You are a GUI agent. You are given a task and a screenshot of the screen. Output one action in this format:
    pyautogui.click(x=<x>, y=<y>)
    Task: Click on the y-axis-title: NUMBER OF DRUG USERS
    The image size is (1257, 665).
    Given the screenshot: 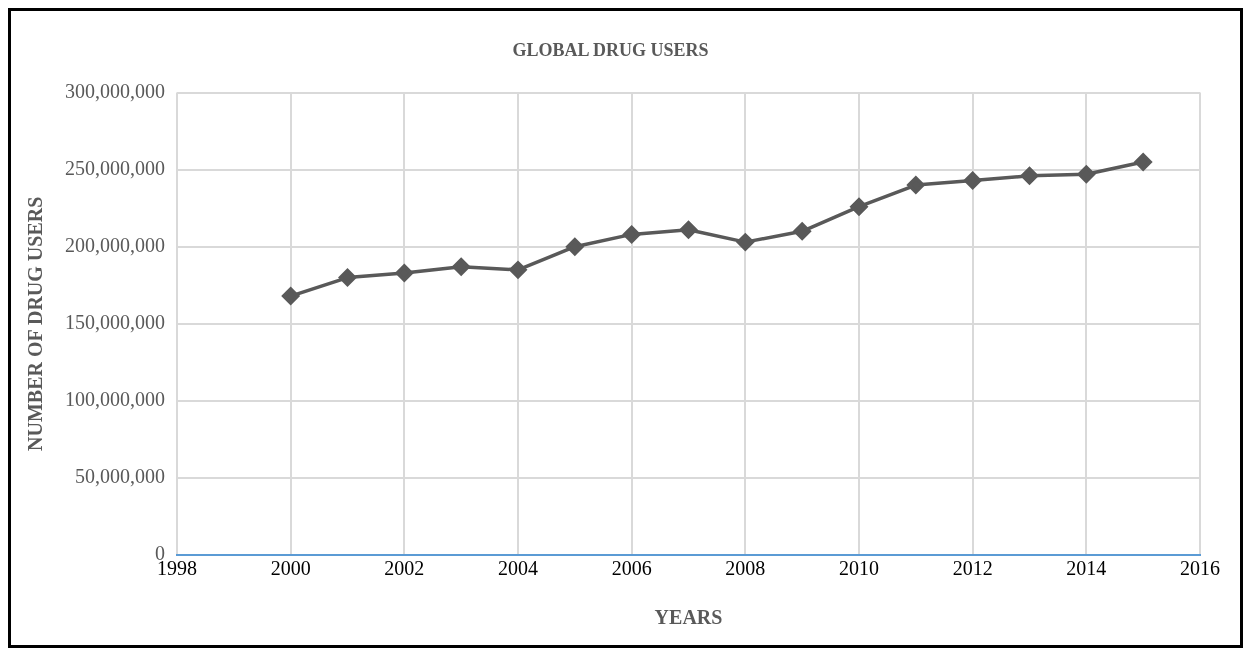 What is the action you would take?
    pyautogui.click(x=35, y=323)
    